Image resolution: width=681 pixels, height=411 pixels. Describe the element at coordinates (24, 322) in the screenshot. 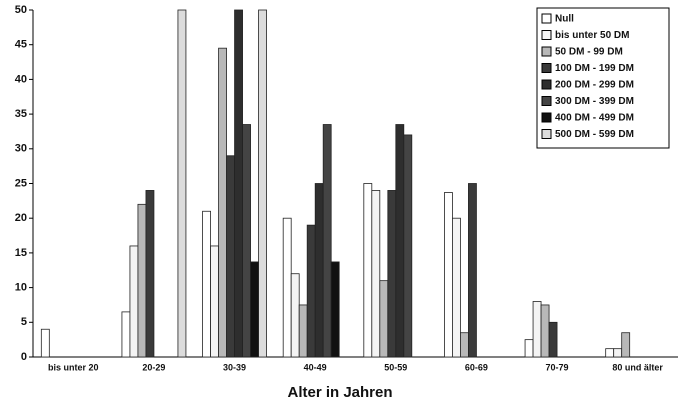

I see `y-tick-label: 5` at that location.